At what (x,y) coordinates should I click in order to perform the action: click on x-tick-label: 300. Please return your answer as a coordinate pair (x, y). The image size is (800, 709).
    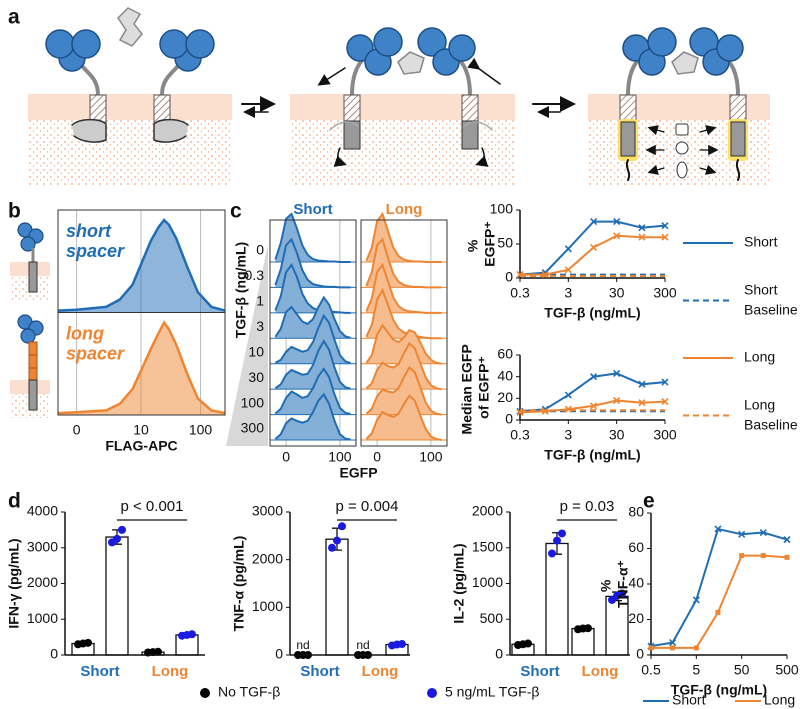
    Looking at the image, I should click on (665, 293).